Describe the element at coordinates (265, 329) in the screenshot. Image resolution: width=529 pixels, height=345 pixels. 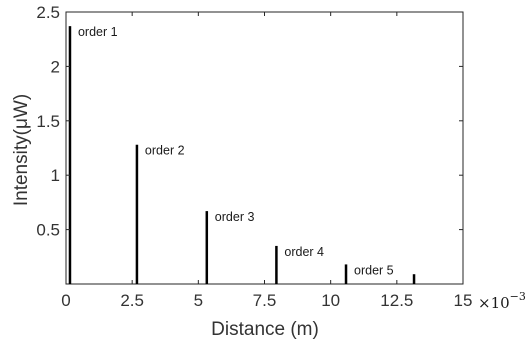
I see `x-axis-label: Distance (m)` at that location.